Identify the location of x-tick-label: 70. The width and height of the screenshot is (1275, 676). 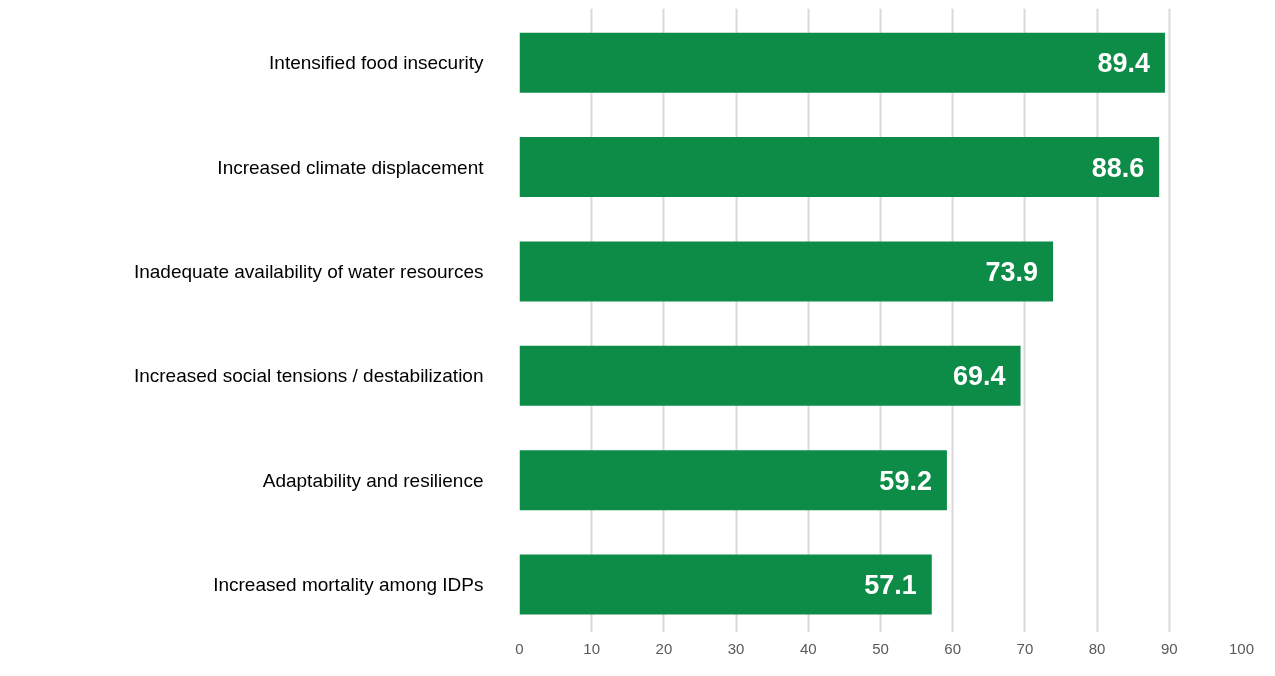
(1025, 648).